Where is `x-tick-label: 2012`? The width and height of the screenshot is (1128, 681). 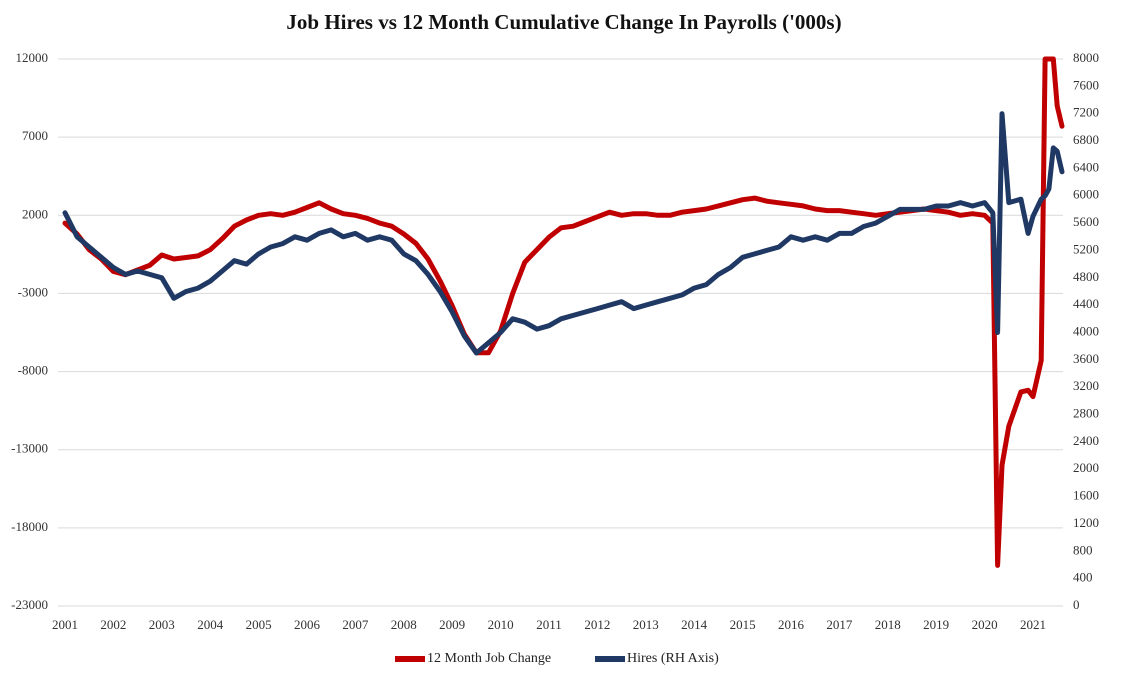 x-tick-label: 2012 is located at coordinates (597, 624).